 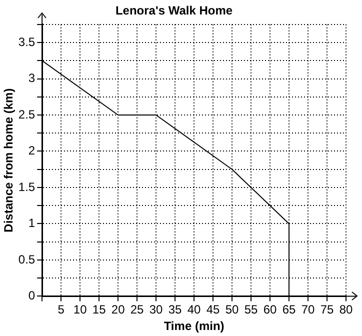 What do you see at coordinates (32, 295) in the screenshot?
I see `y-tick-label: 0` at bounding box center [32, 295].